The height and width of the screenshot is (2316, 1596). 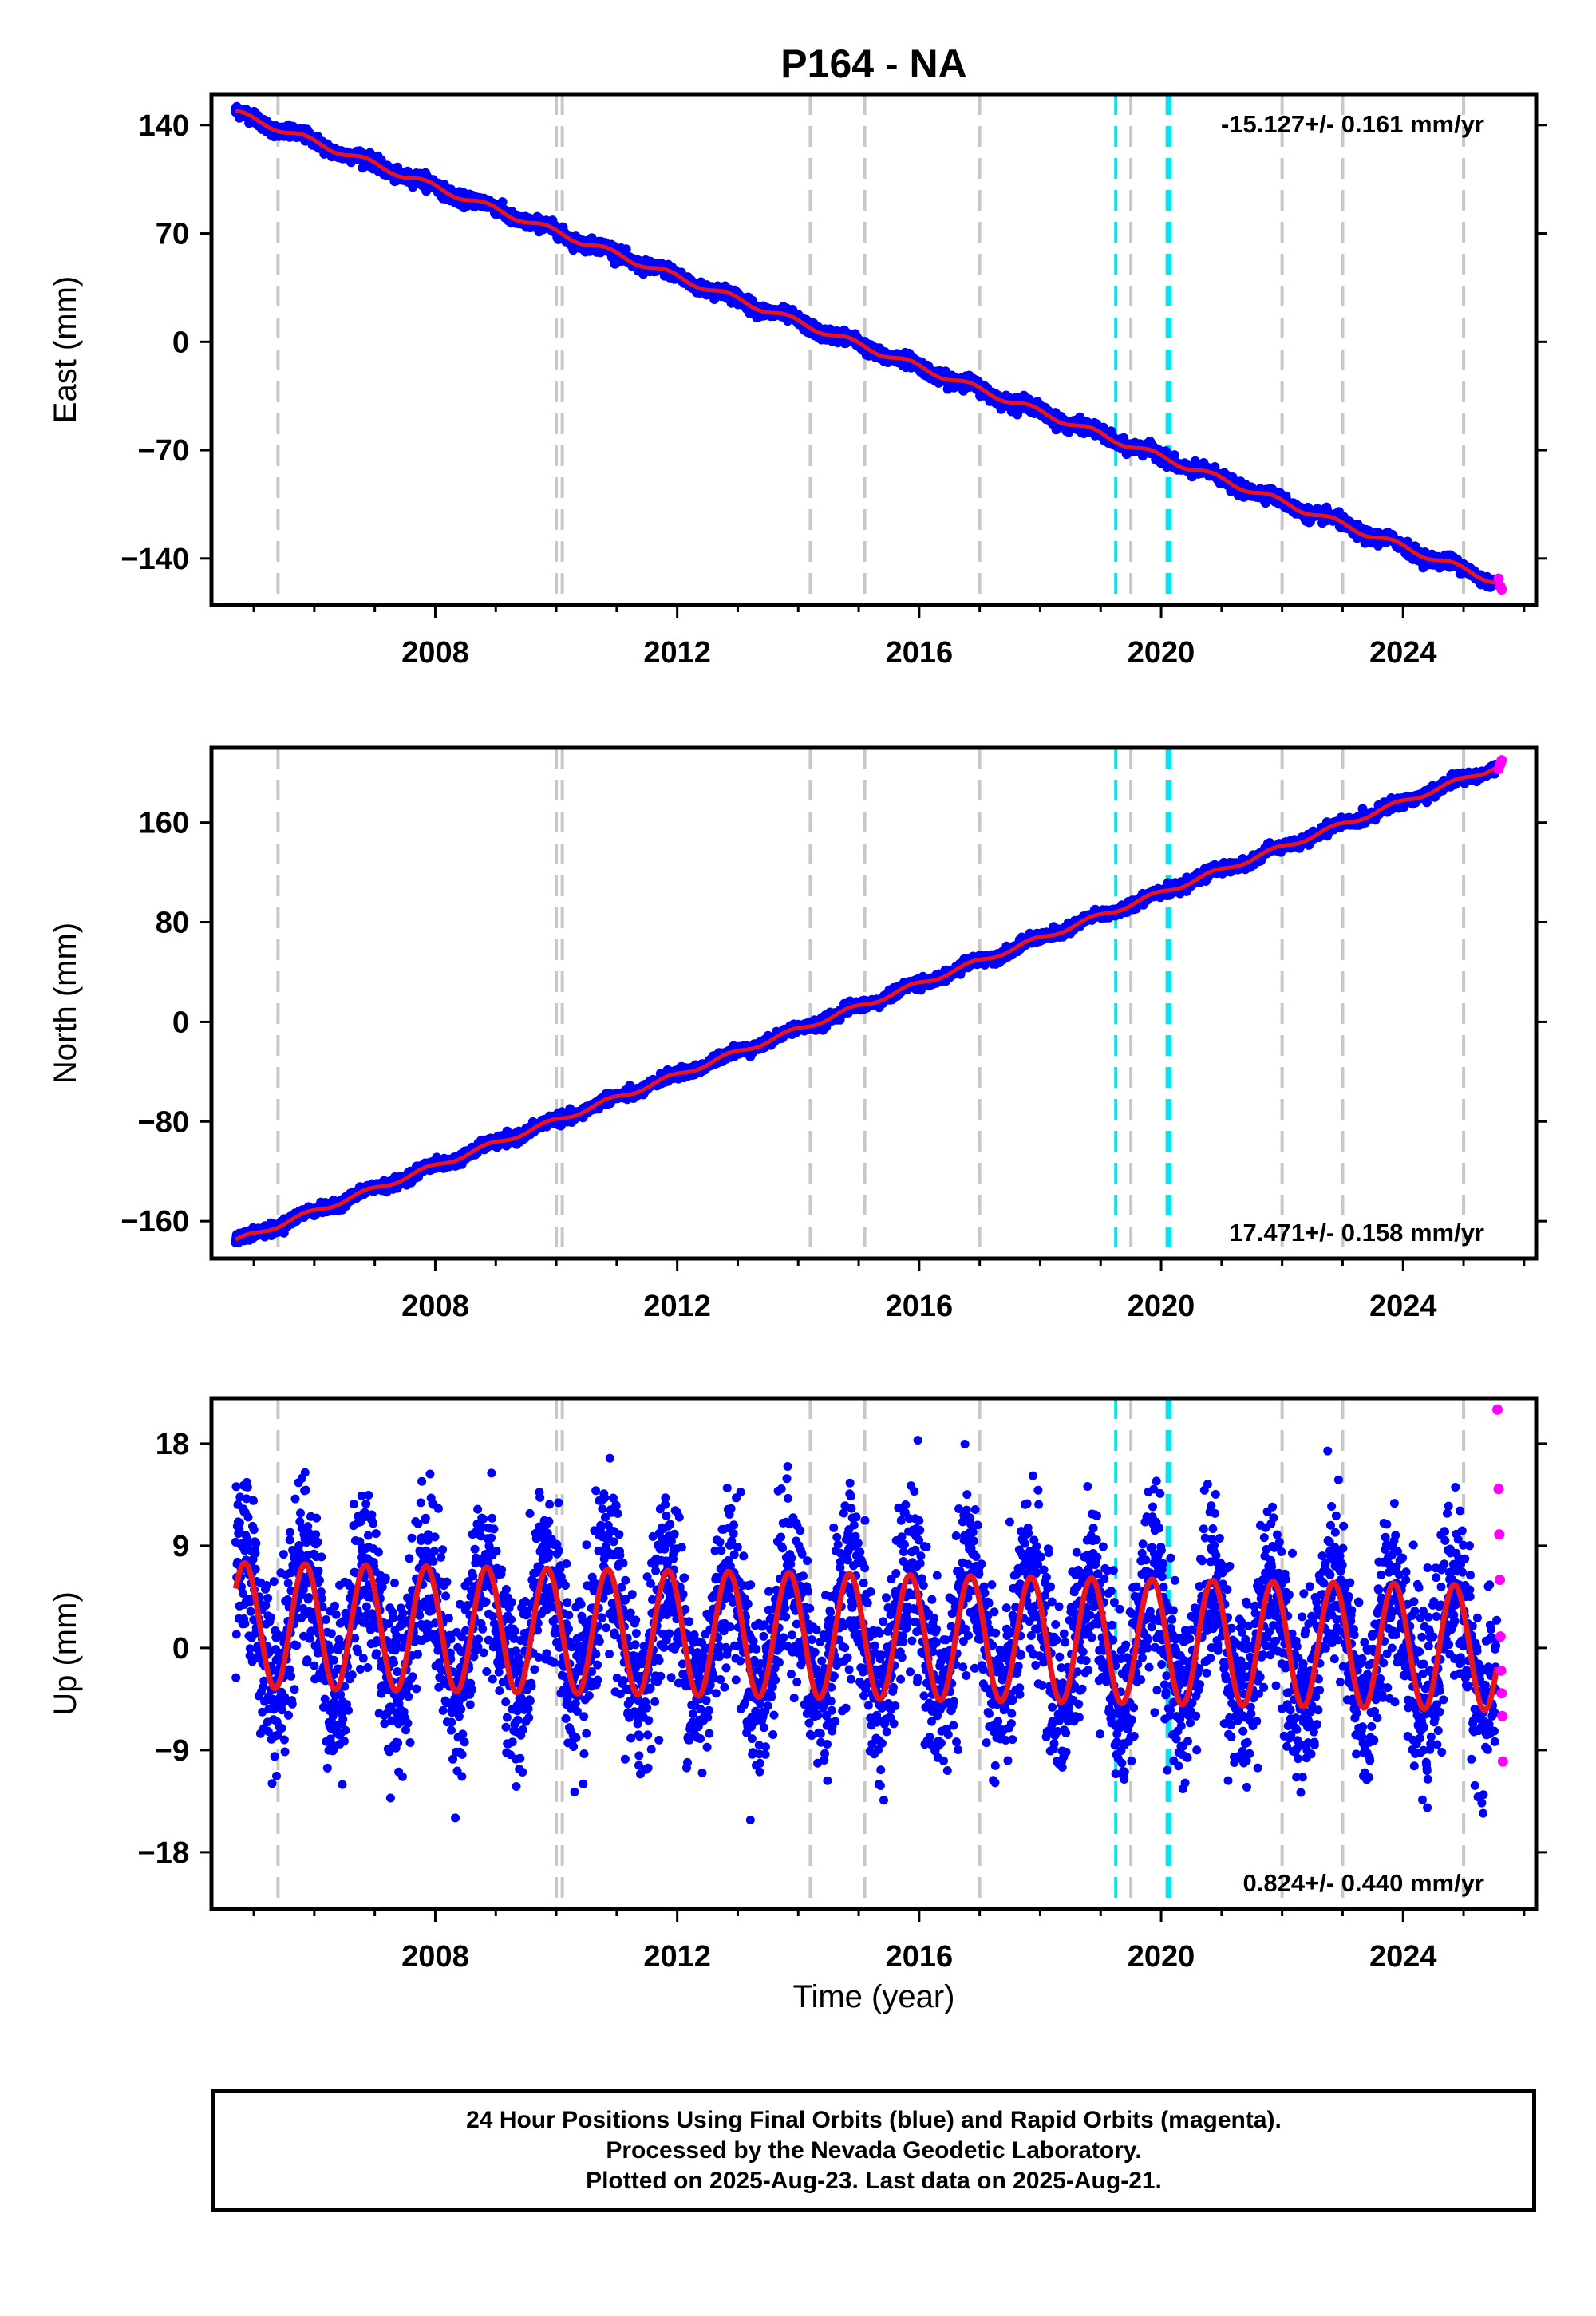 I want to click on x-tick-label: 2012, so click(x=677, y=653).